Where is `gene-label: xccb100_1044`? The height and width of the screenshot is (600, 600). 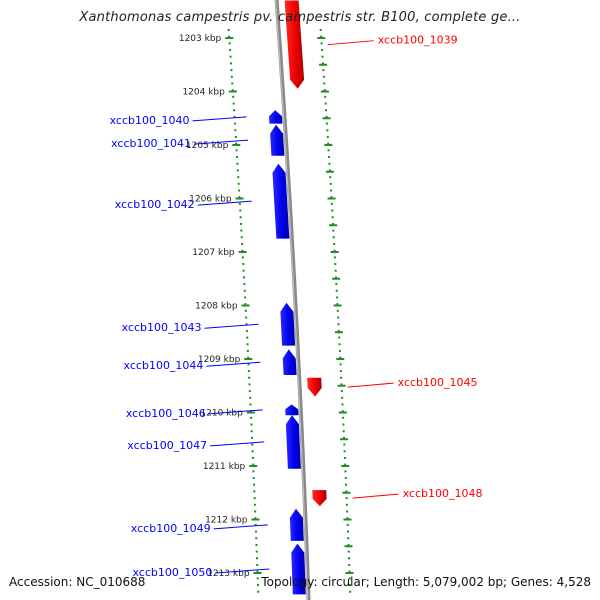
gene-label: xccb100_1044 is located at coordinates (164, 365).